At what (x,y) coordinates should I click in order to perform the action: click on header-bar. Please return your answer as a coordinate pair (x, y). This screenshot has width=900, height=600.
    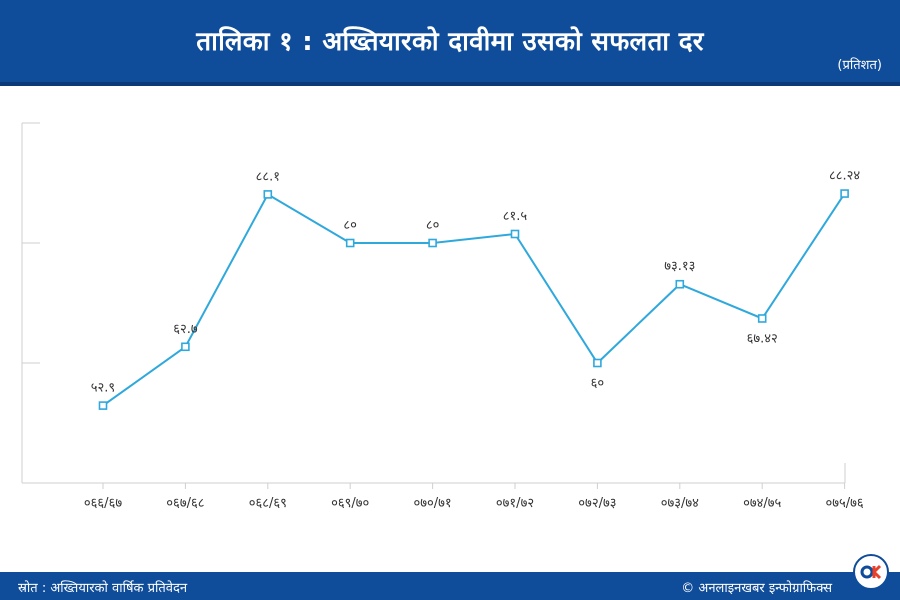
    Looking at the image, I should click on (450, 41).